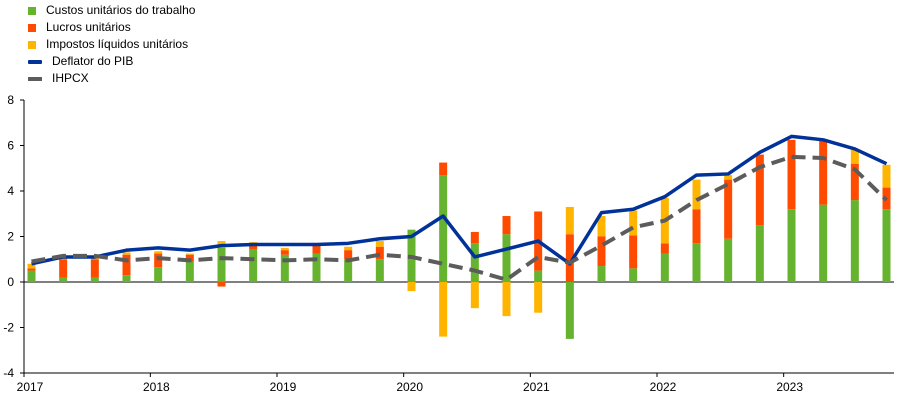  Describe the element at coordinates (8, 373) in the screenshot. I see `y-tick-label: -4` at that location.